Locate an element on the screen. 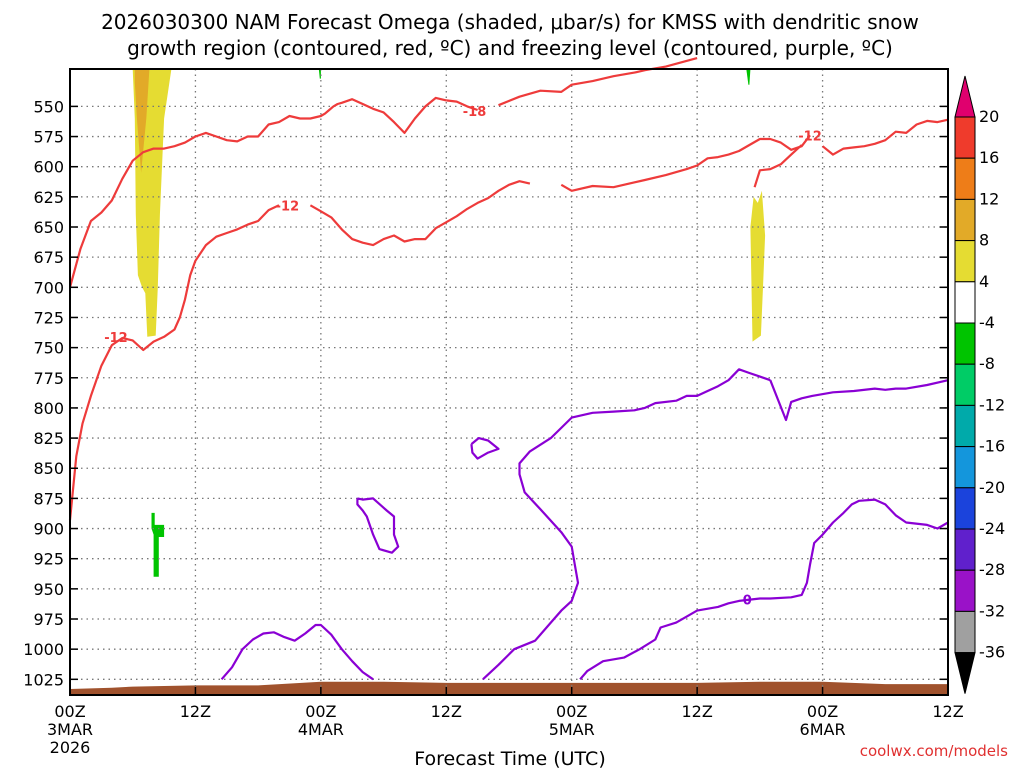 The height and width of the screenshot is (768, 1024). colorbar-label-0: 20 is located at coordinates (989, 116).